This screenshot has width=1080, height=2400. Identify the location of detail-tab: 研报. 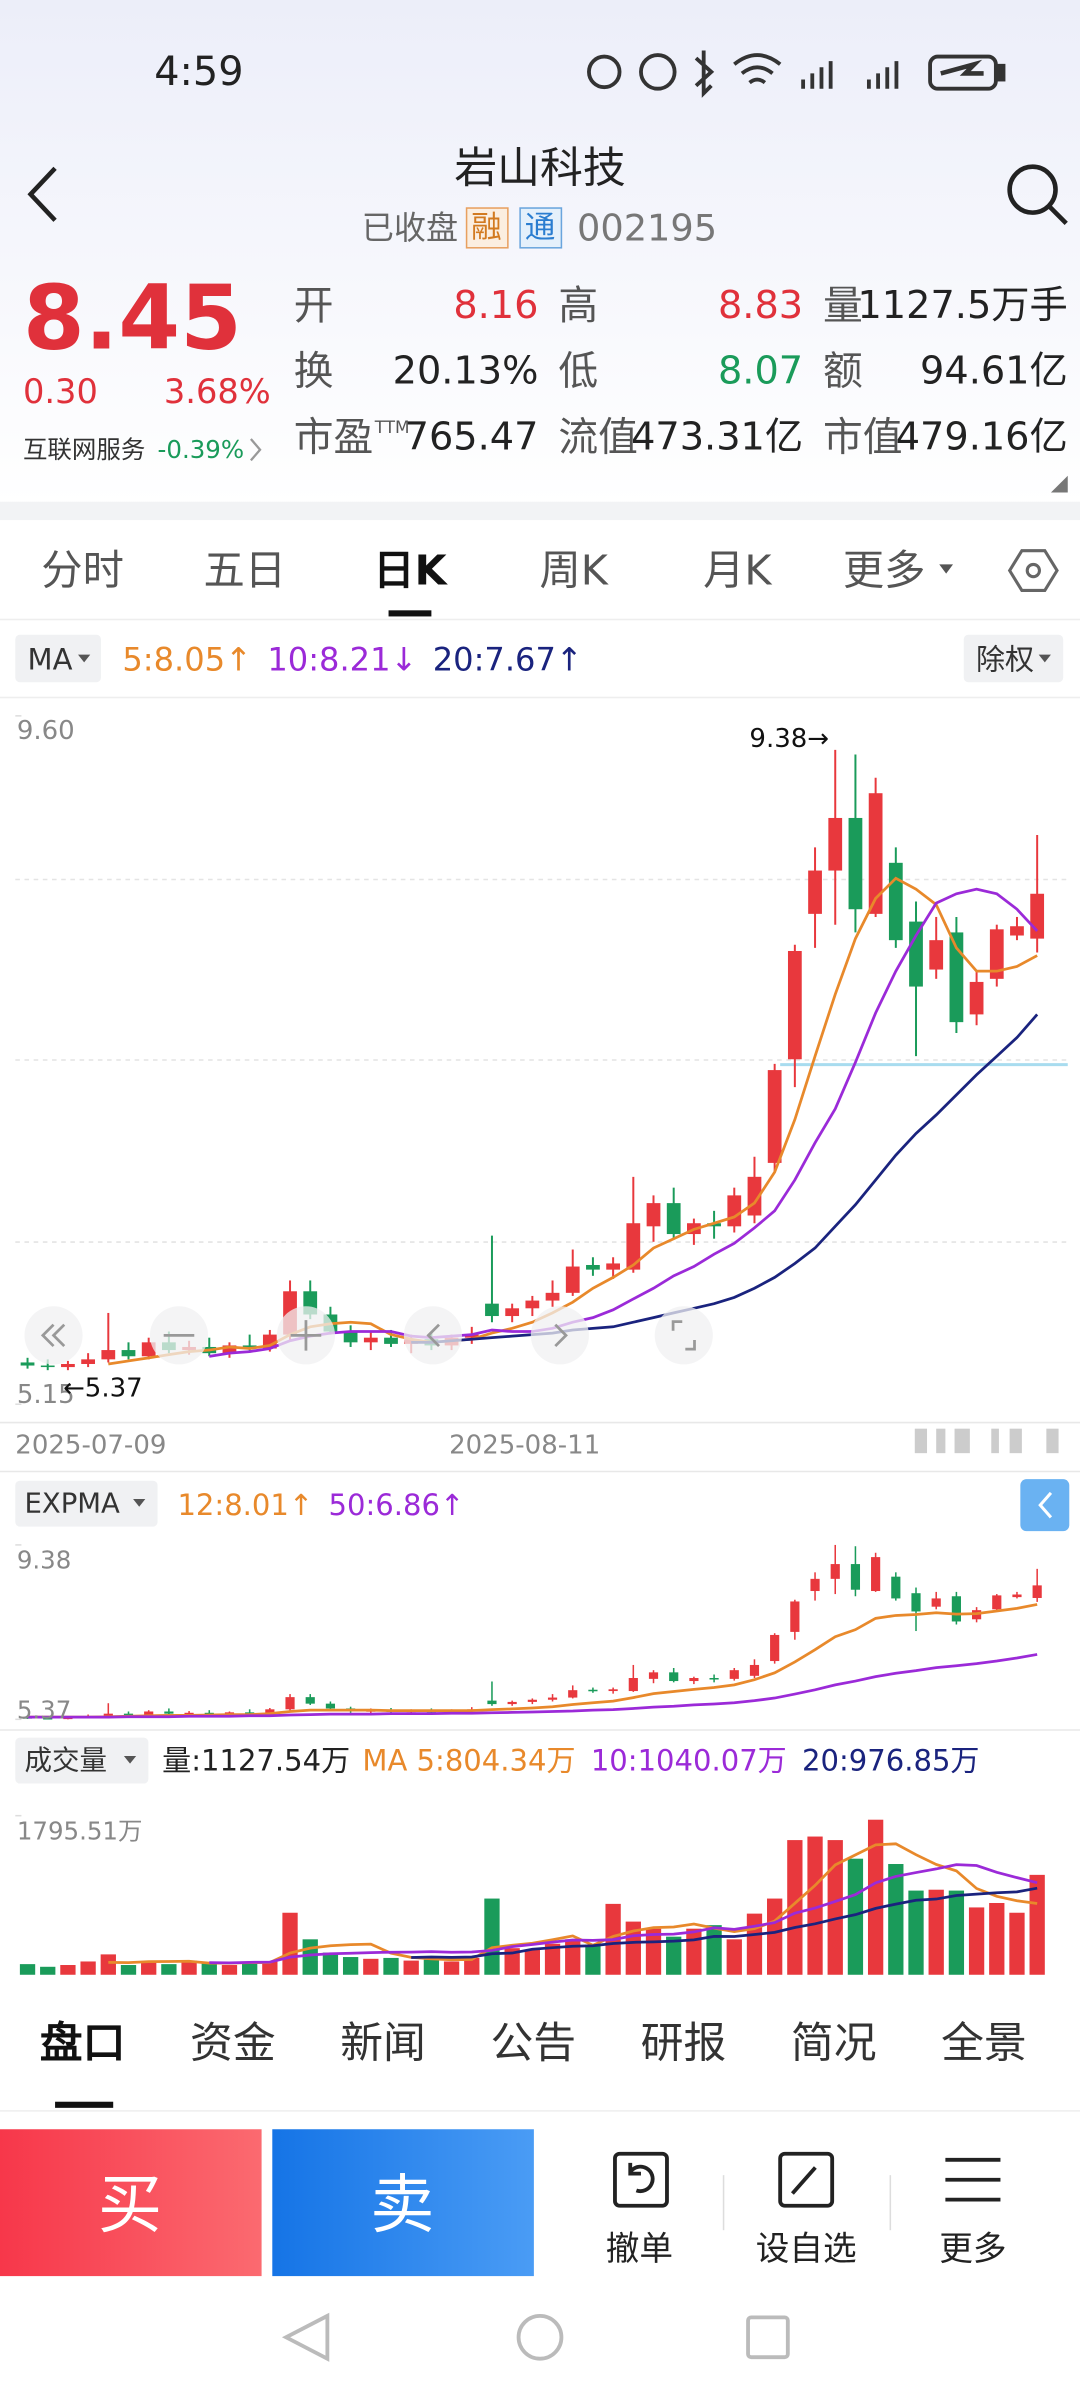
(684, 2044).